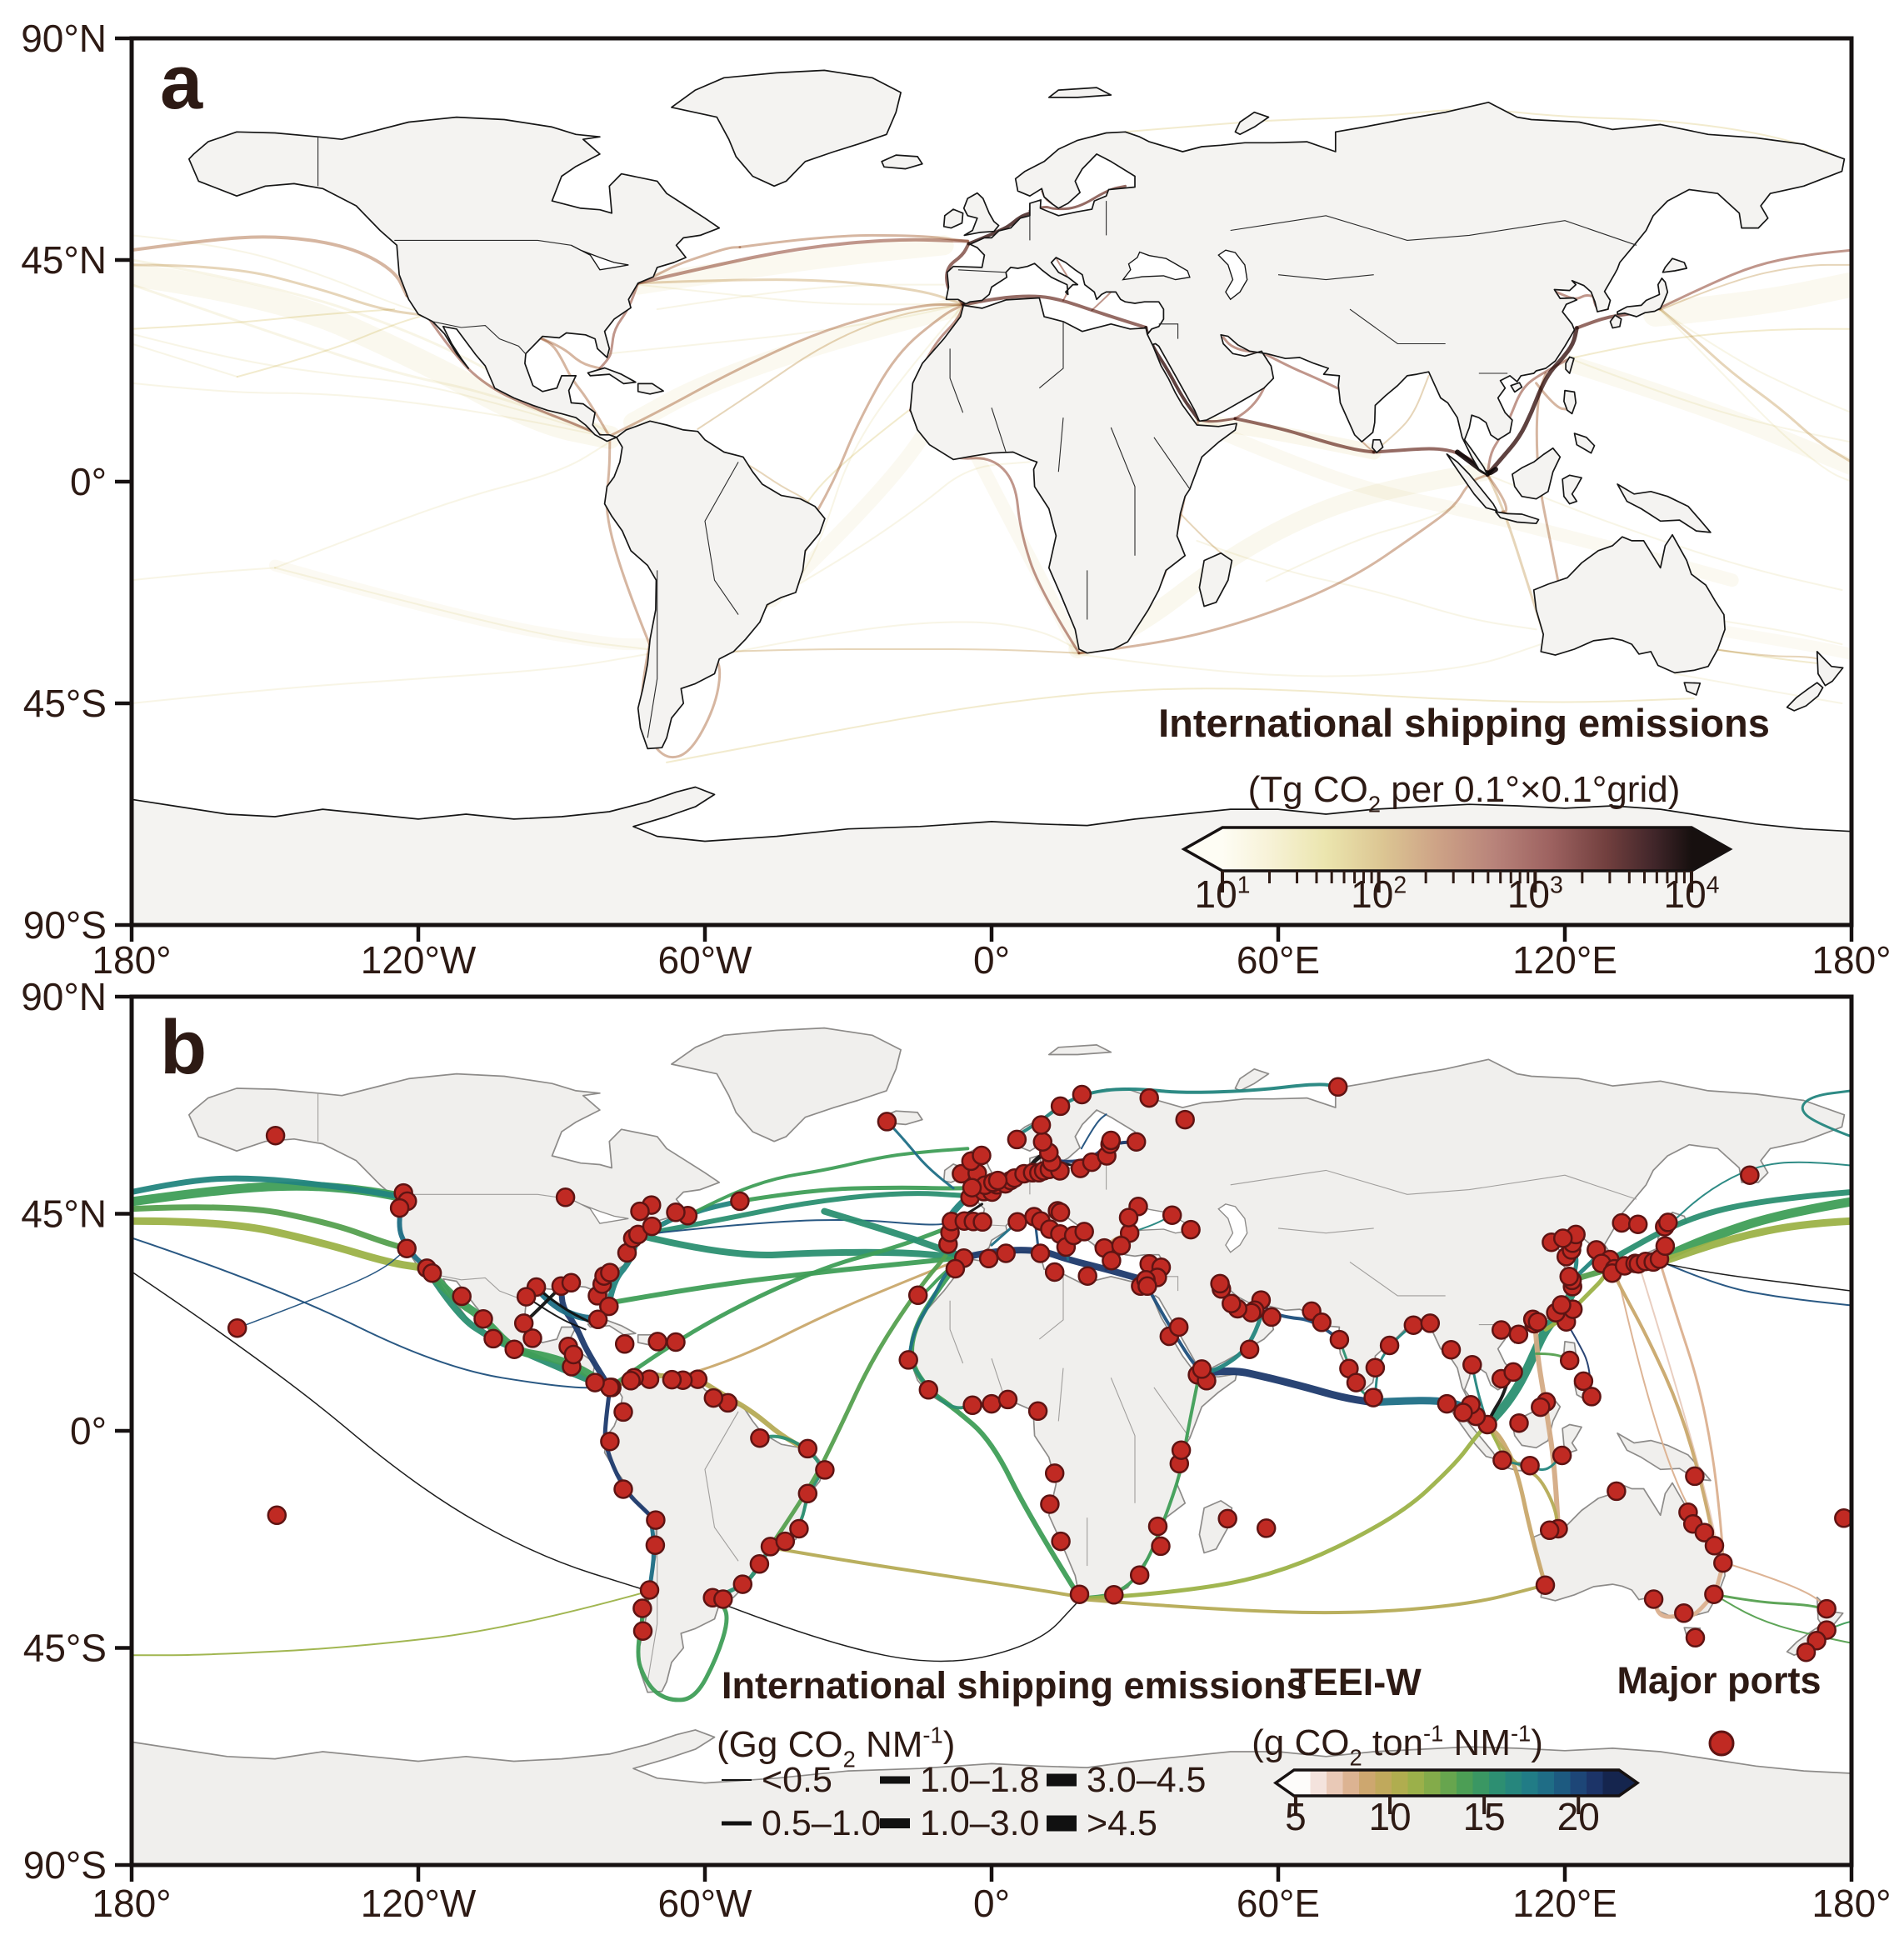 The image size is (1904, 1935). Describe the element at coordinates (64, 38) in the screenshot. I see `y-tick-label: 90°N` at that location.